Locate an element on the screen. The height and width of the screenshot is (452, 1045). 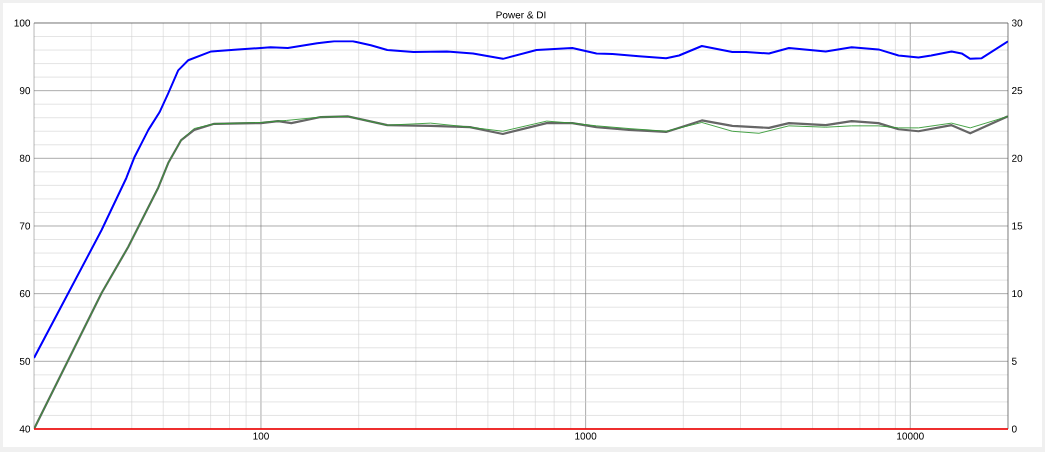
y2-tick-label: 15 is located at coordinates (1017, 226).